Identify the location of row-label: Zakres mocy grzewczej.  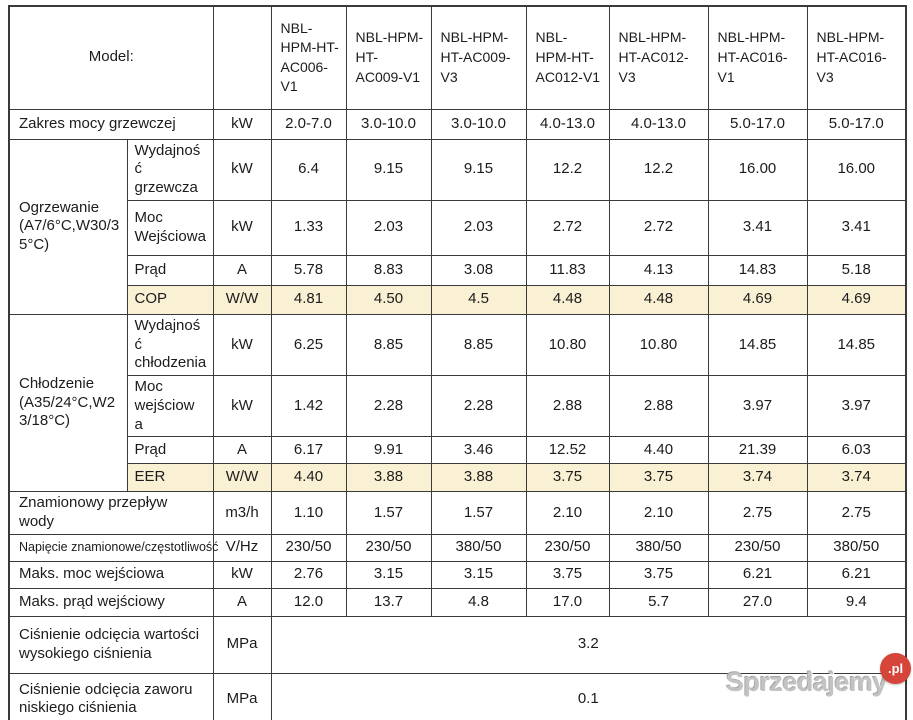
(111, 124).